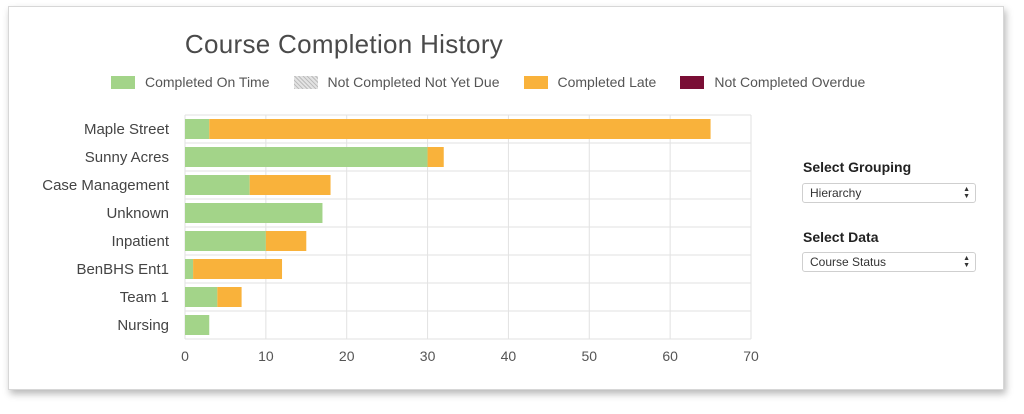  I want to click on x-tick-label: 60, so click(670, 356).